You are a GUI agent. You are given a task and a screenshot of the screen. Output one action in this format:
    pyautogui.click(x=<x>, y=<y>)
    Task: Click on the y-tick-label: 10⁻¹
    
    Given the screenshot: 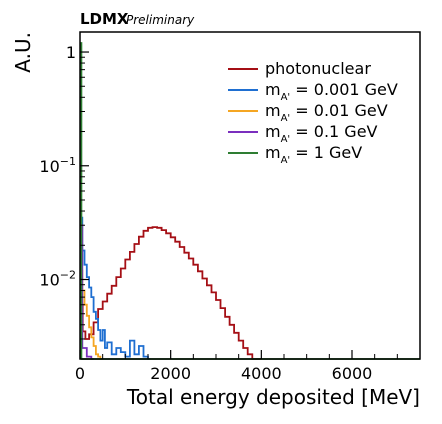 What is the action you would take?
    pyautogui.click(x=57, y=165)
    